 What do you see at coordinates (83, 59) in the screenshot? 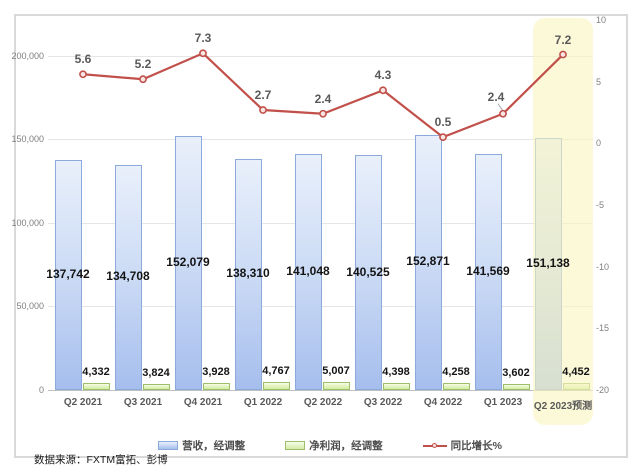
I see `growth-point-label: 5.6` at bounding box center [83, 59].